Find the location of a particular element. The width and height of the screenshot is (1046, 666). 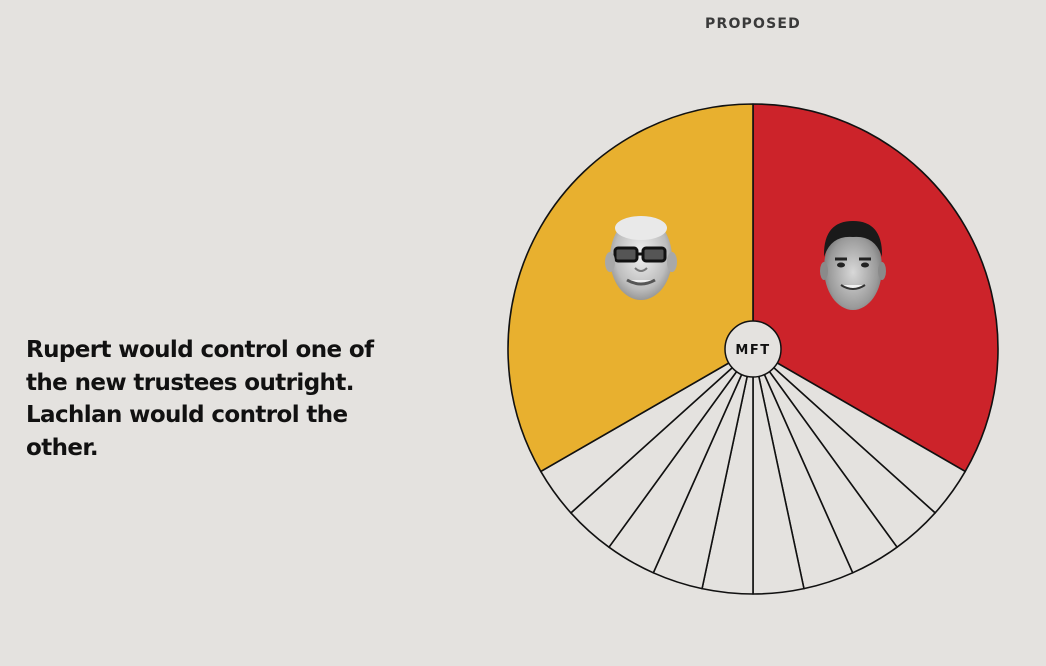

lachlan-portrait is located at coordinates (853, 265).